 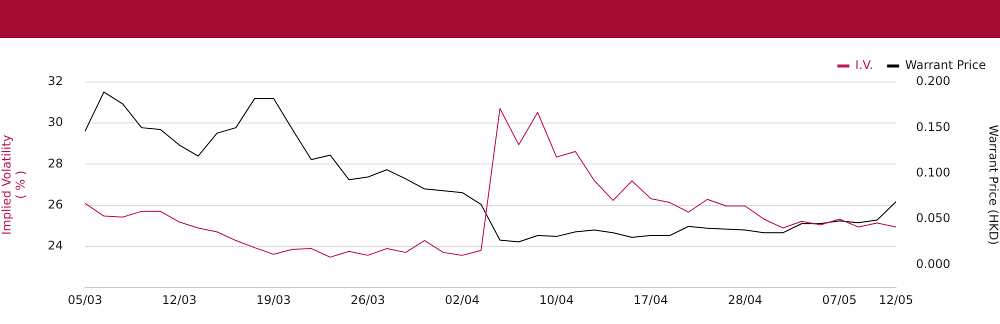 I want to click on x-tick-label: 12/05, so click(x=896, y=299).